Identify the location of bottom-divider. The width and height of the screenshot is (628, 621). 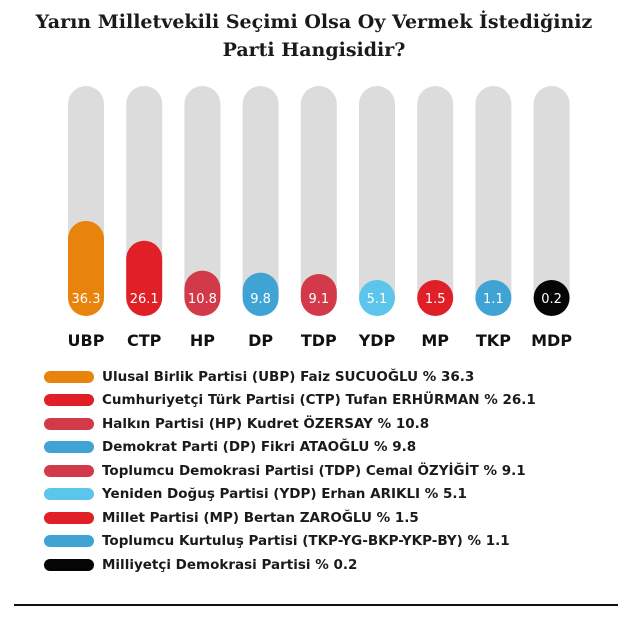
(316, 605).